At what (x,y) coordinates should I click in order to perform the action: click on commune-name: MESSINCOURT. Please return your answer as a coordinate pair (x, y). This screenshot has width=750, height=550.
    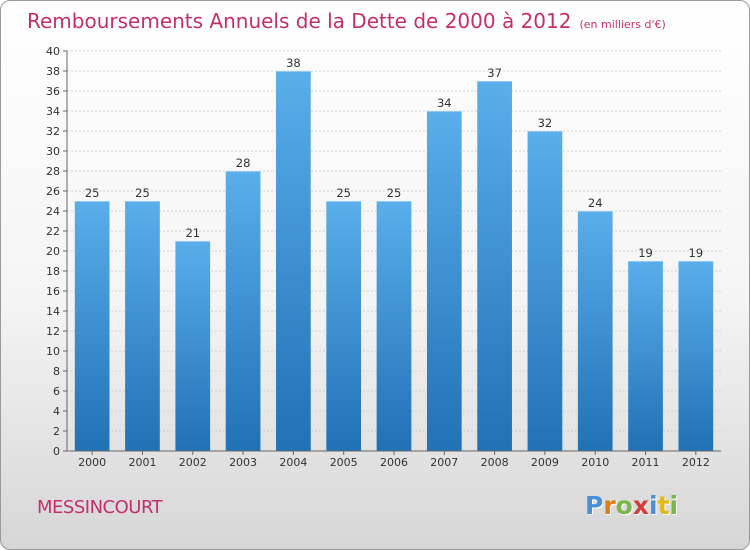
    Looking at the image, I should click on (100, 507).